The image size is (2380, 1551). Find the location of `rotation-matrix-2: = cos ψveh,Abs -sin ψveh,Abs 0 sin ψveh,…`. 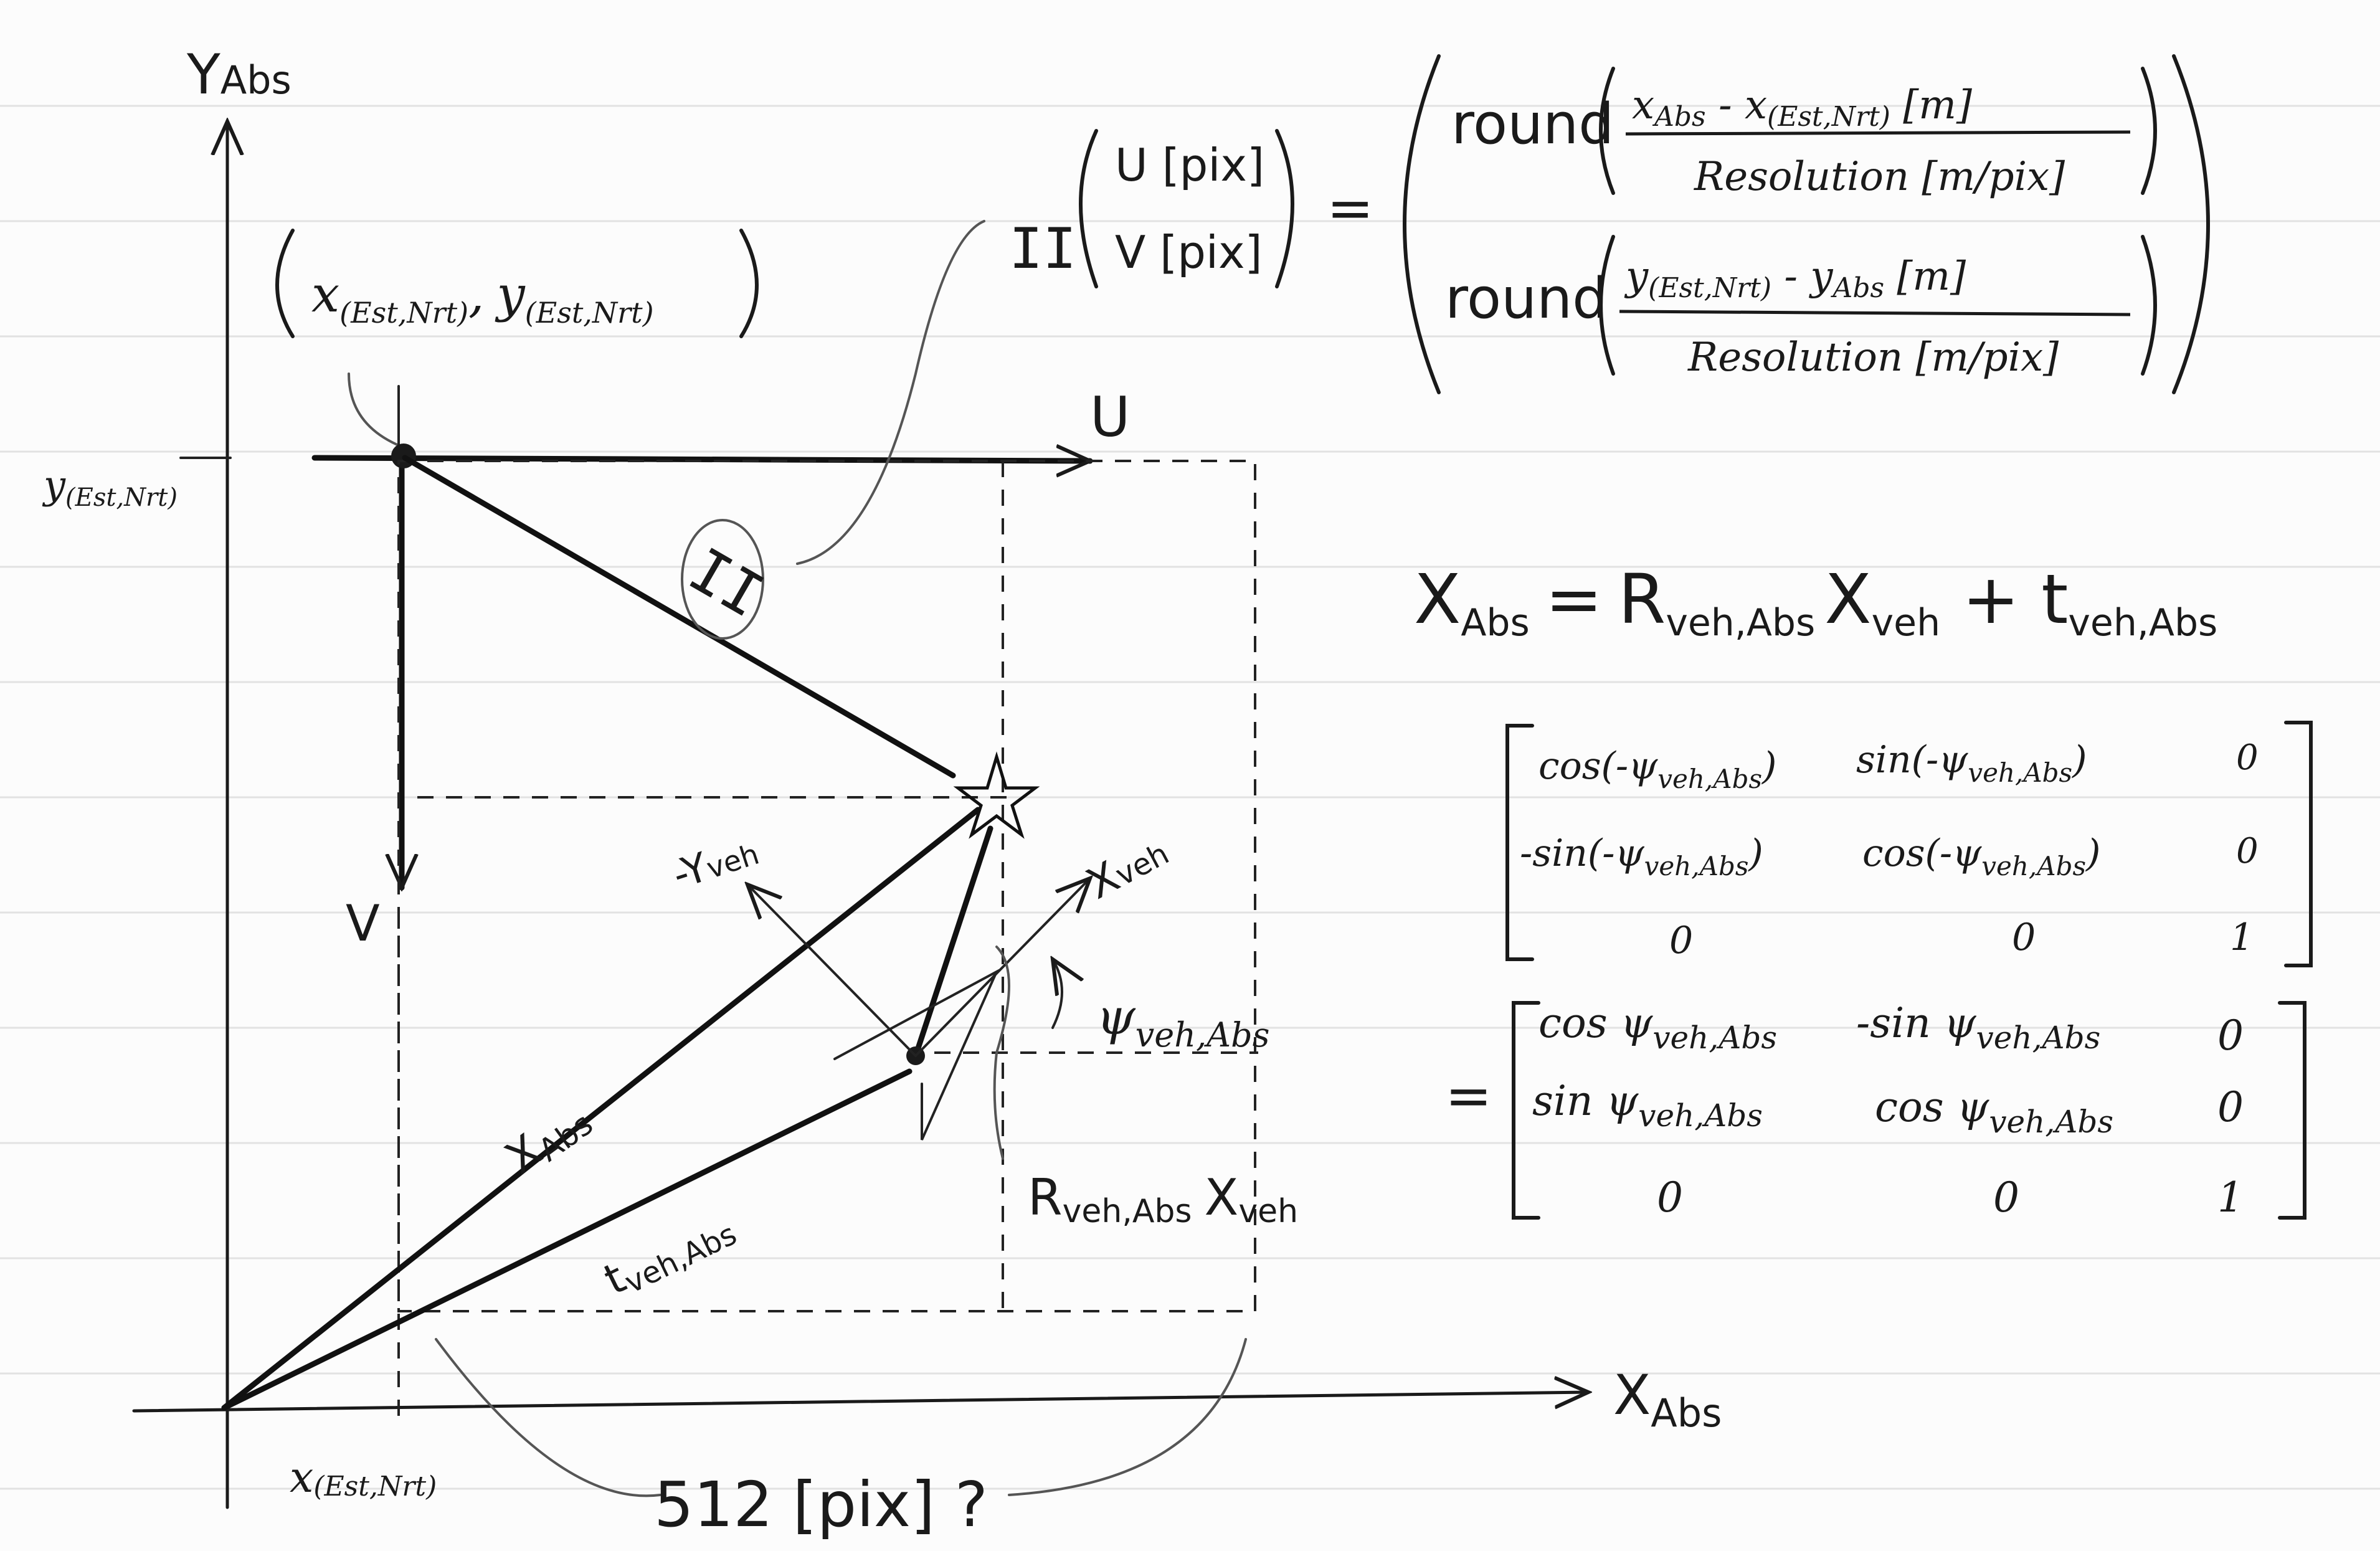

rotation-matrix-2: = cos ψveh,Abs -sin ψveh,Abs 0 sin ψveh,… is located at coordinates (1876, 1110).